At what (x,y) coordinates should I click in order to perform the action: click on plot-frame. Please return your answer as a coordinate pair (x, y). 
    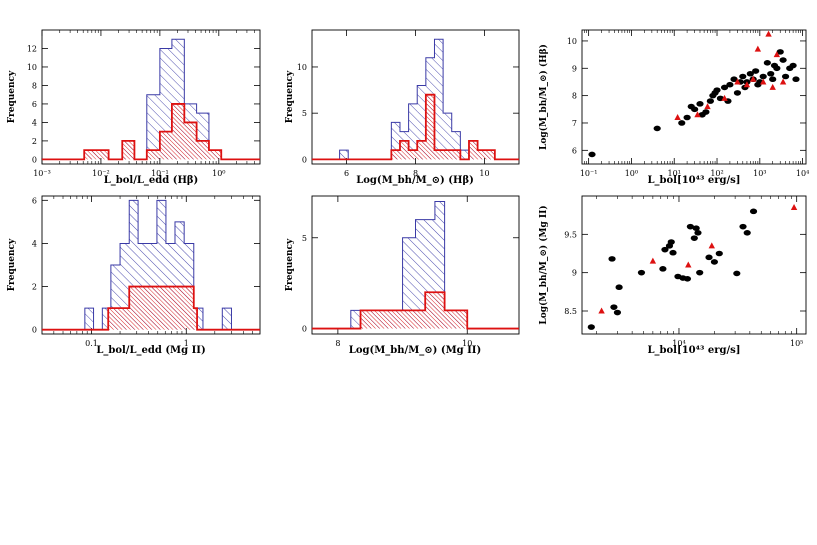
    Looking at the image, I should click on (415, 265).